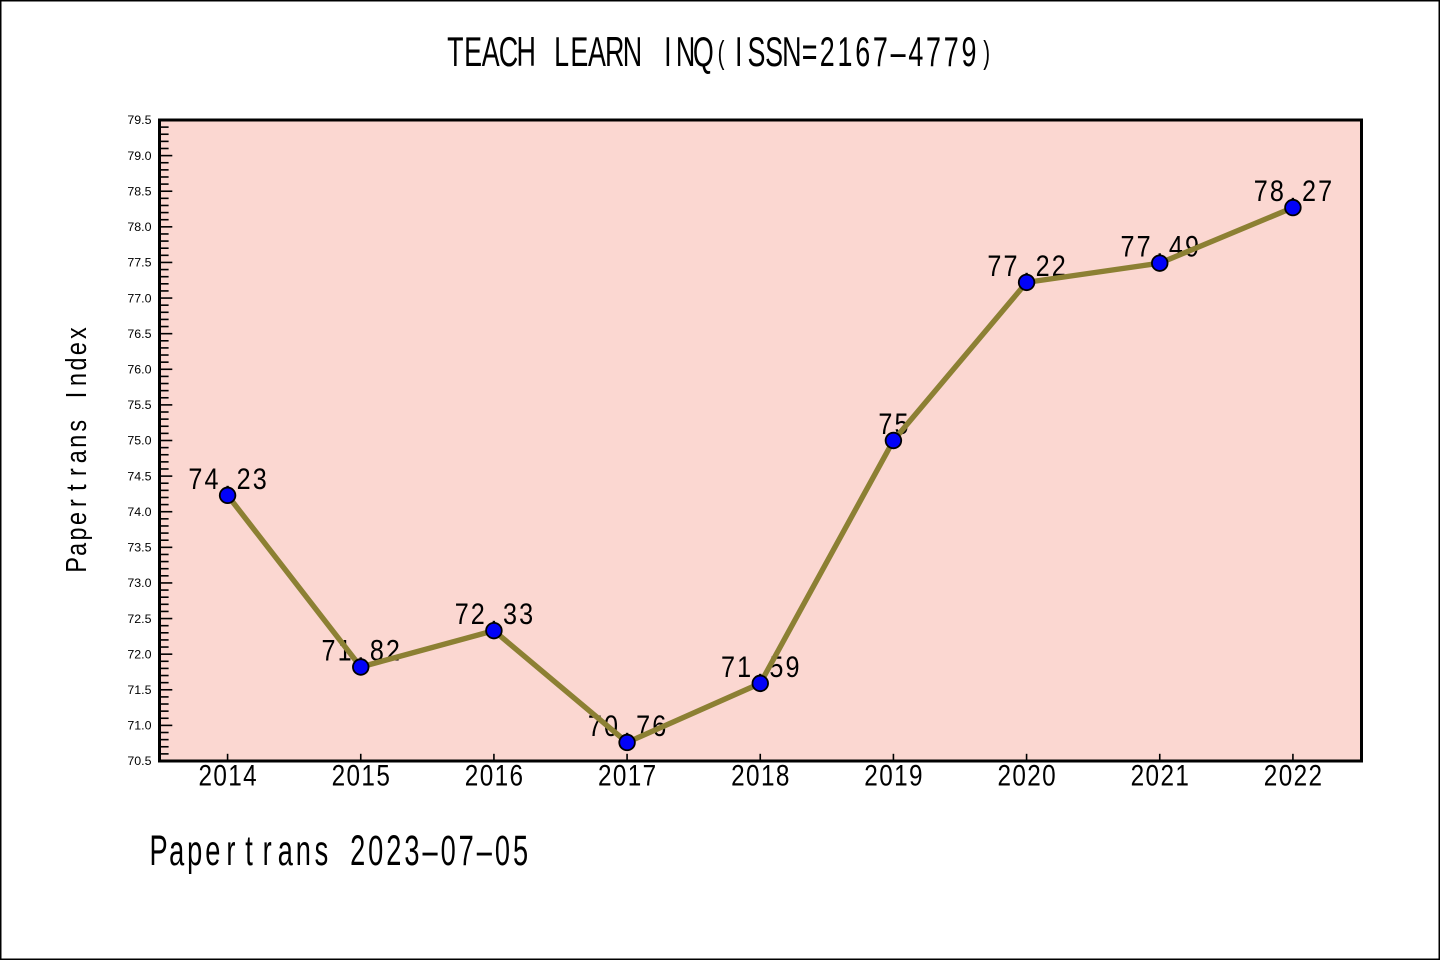 Image resolution: width=1440 pixels, height=965 pixels. What do you see at coordinates (1160, 775) in the screenshot?
I see `svg-text: 2021` at bounding box center [1160, 775].